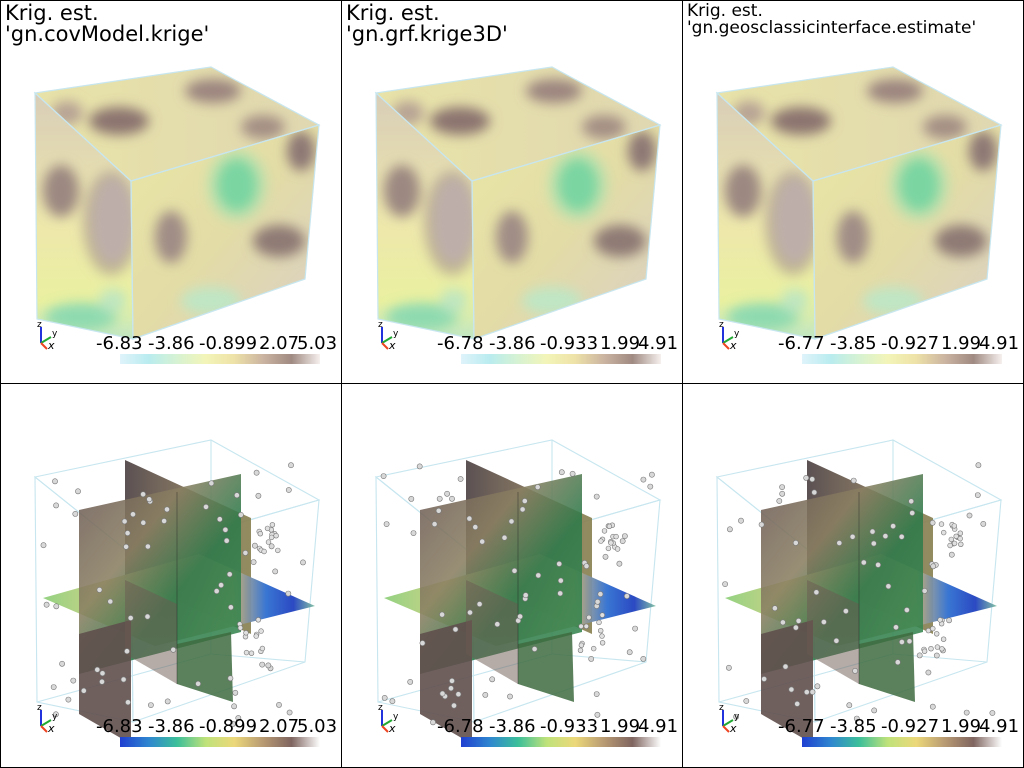  I want to click on colorbar-tick: 2.07, so click(279, 343).